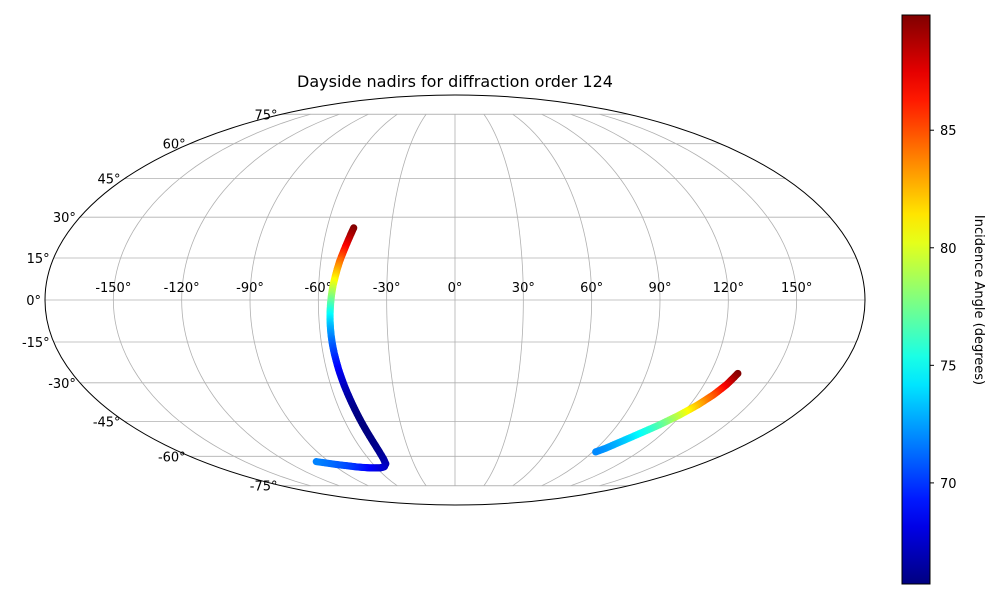 This screenshot has height=600, width=1000. Describe the element at coordinates (387, 288) in the screenshot. I see `lon-tick-label: -30°` at that location.